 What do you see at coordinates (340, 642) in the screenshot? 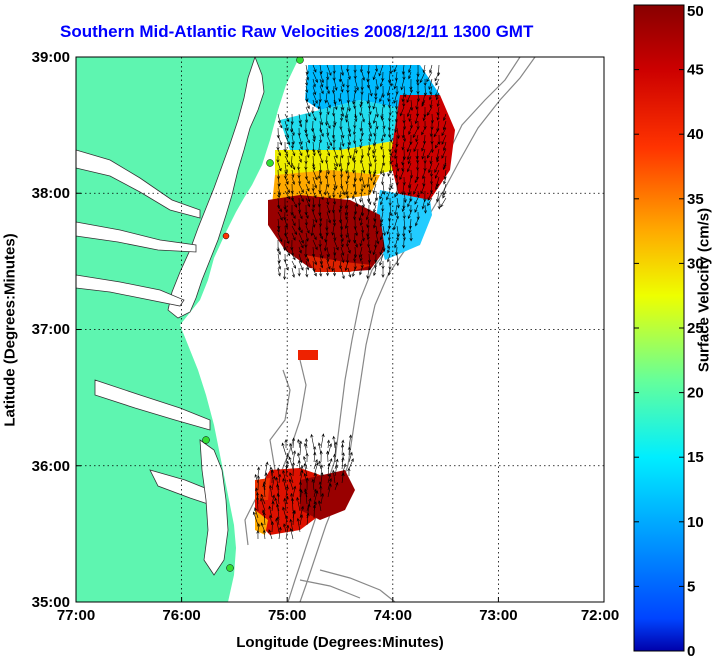
I see `x-axis-label: Longitude (Degrees:Minutes)` at bounding box center [340, 642].